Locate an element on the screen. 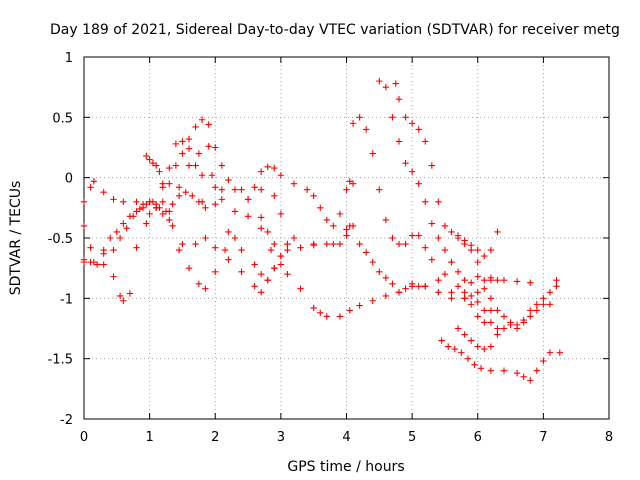  series-s10 is located at coordinates (422, 220).